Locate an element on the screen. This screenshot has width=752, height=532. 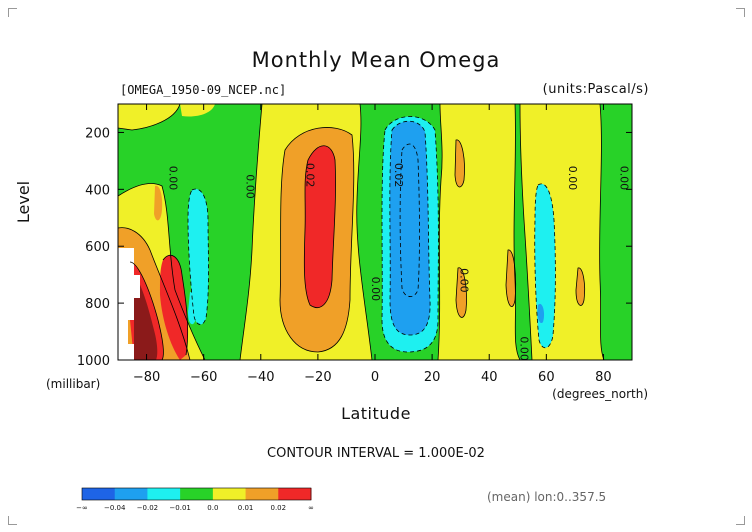
y-axis-unit: (millibar) is located at coordinates (73, 384).